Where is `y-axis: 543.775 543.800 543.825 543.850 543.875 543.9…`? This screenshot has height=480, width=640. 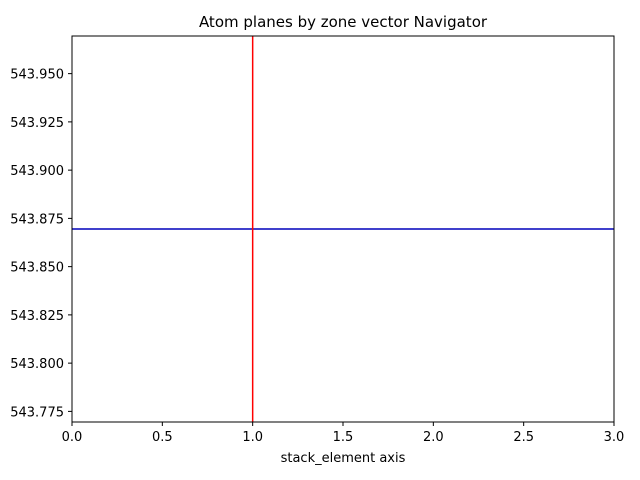
y-axis: 543.775 543.800 543.825 543.850 543.875 543.9… is located at coordinates (41, 244).